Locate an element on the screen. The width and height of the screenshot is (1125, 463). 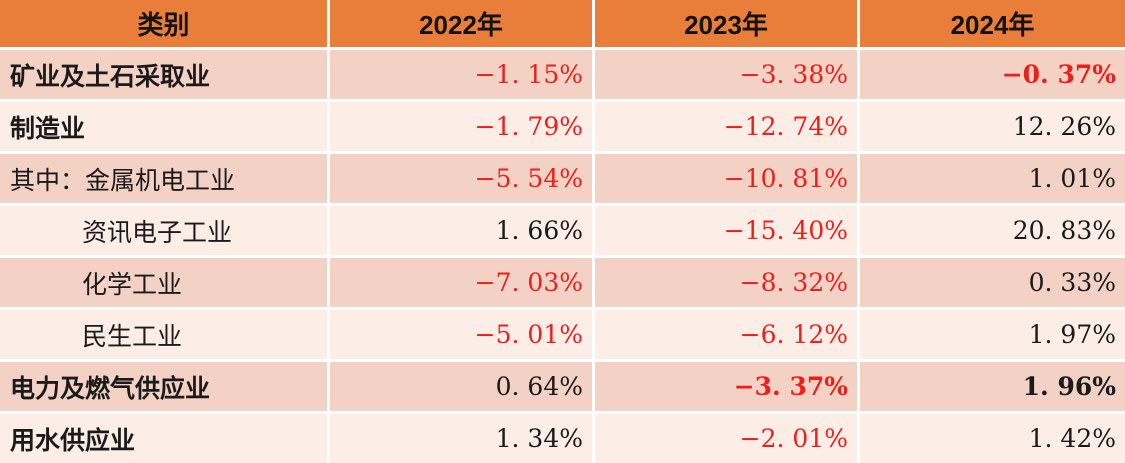
value-cell: 0. 64% is located at coordinates (462, 386).